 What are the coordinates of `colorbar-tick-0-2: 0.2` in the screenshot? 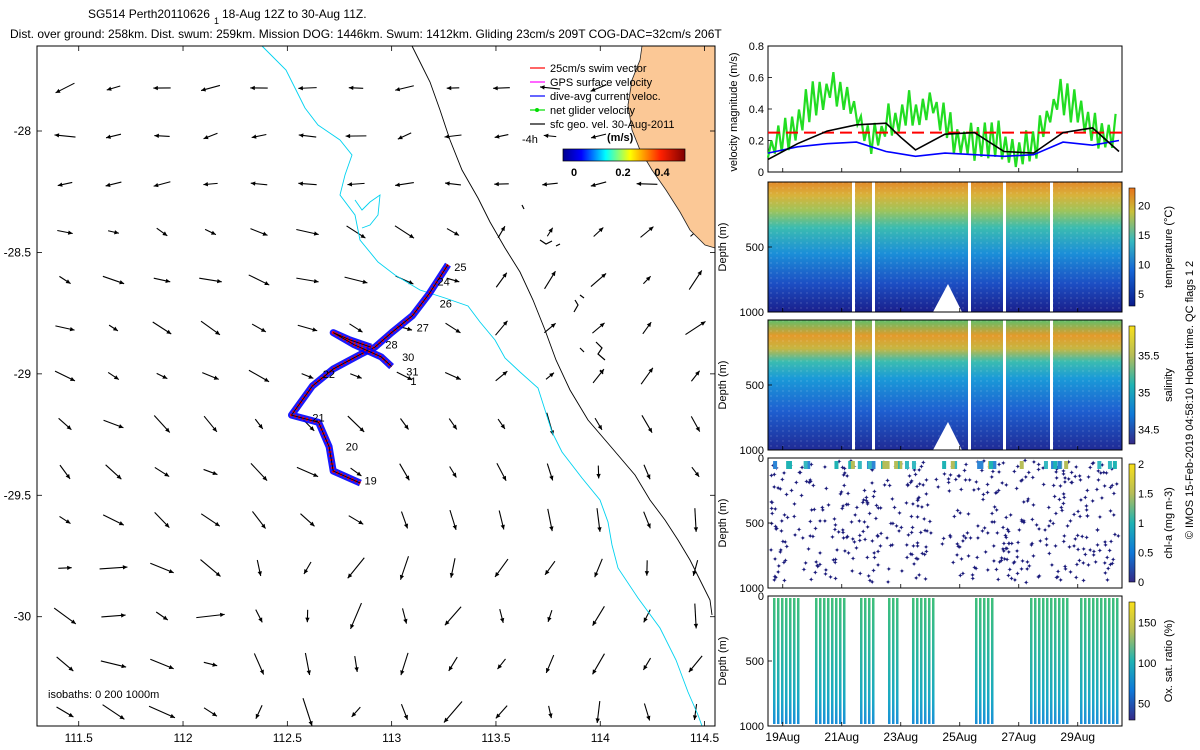 It's located at (622, 173).